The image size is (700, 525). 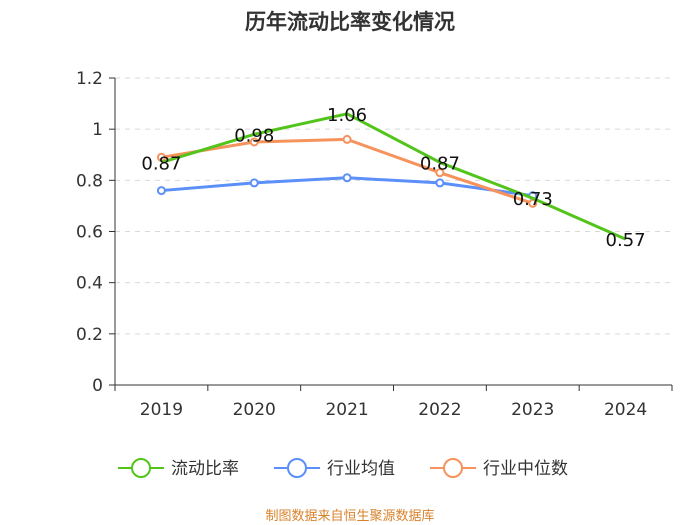 What do you see at coordinates (525, 469) in the screenshot?
I see `legend-label: 行业中位数` at bounding box center [525, 469].